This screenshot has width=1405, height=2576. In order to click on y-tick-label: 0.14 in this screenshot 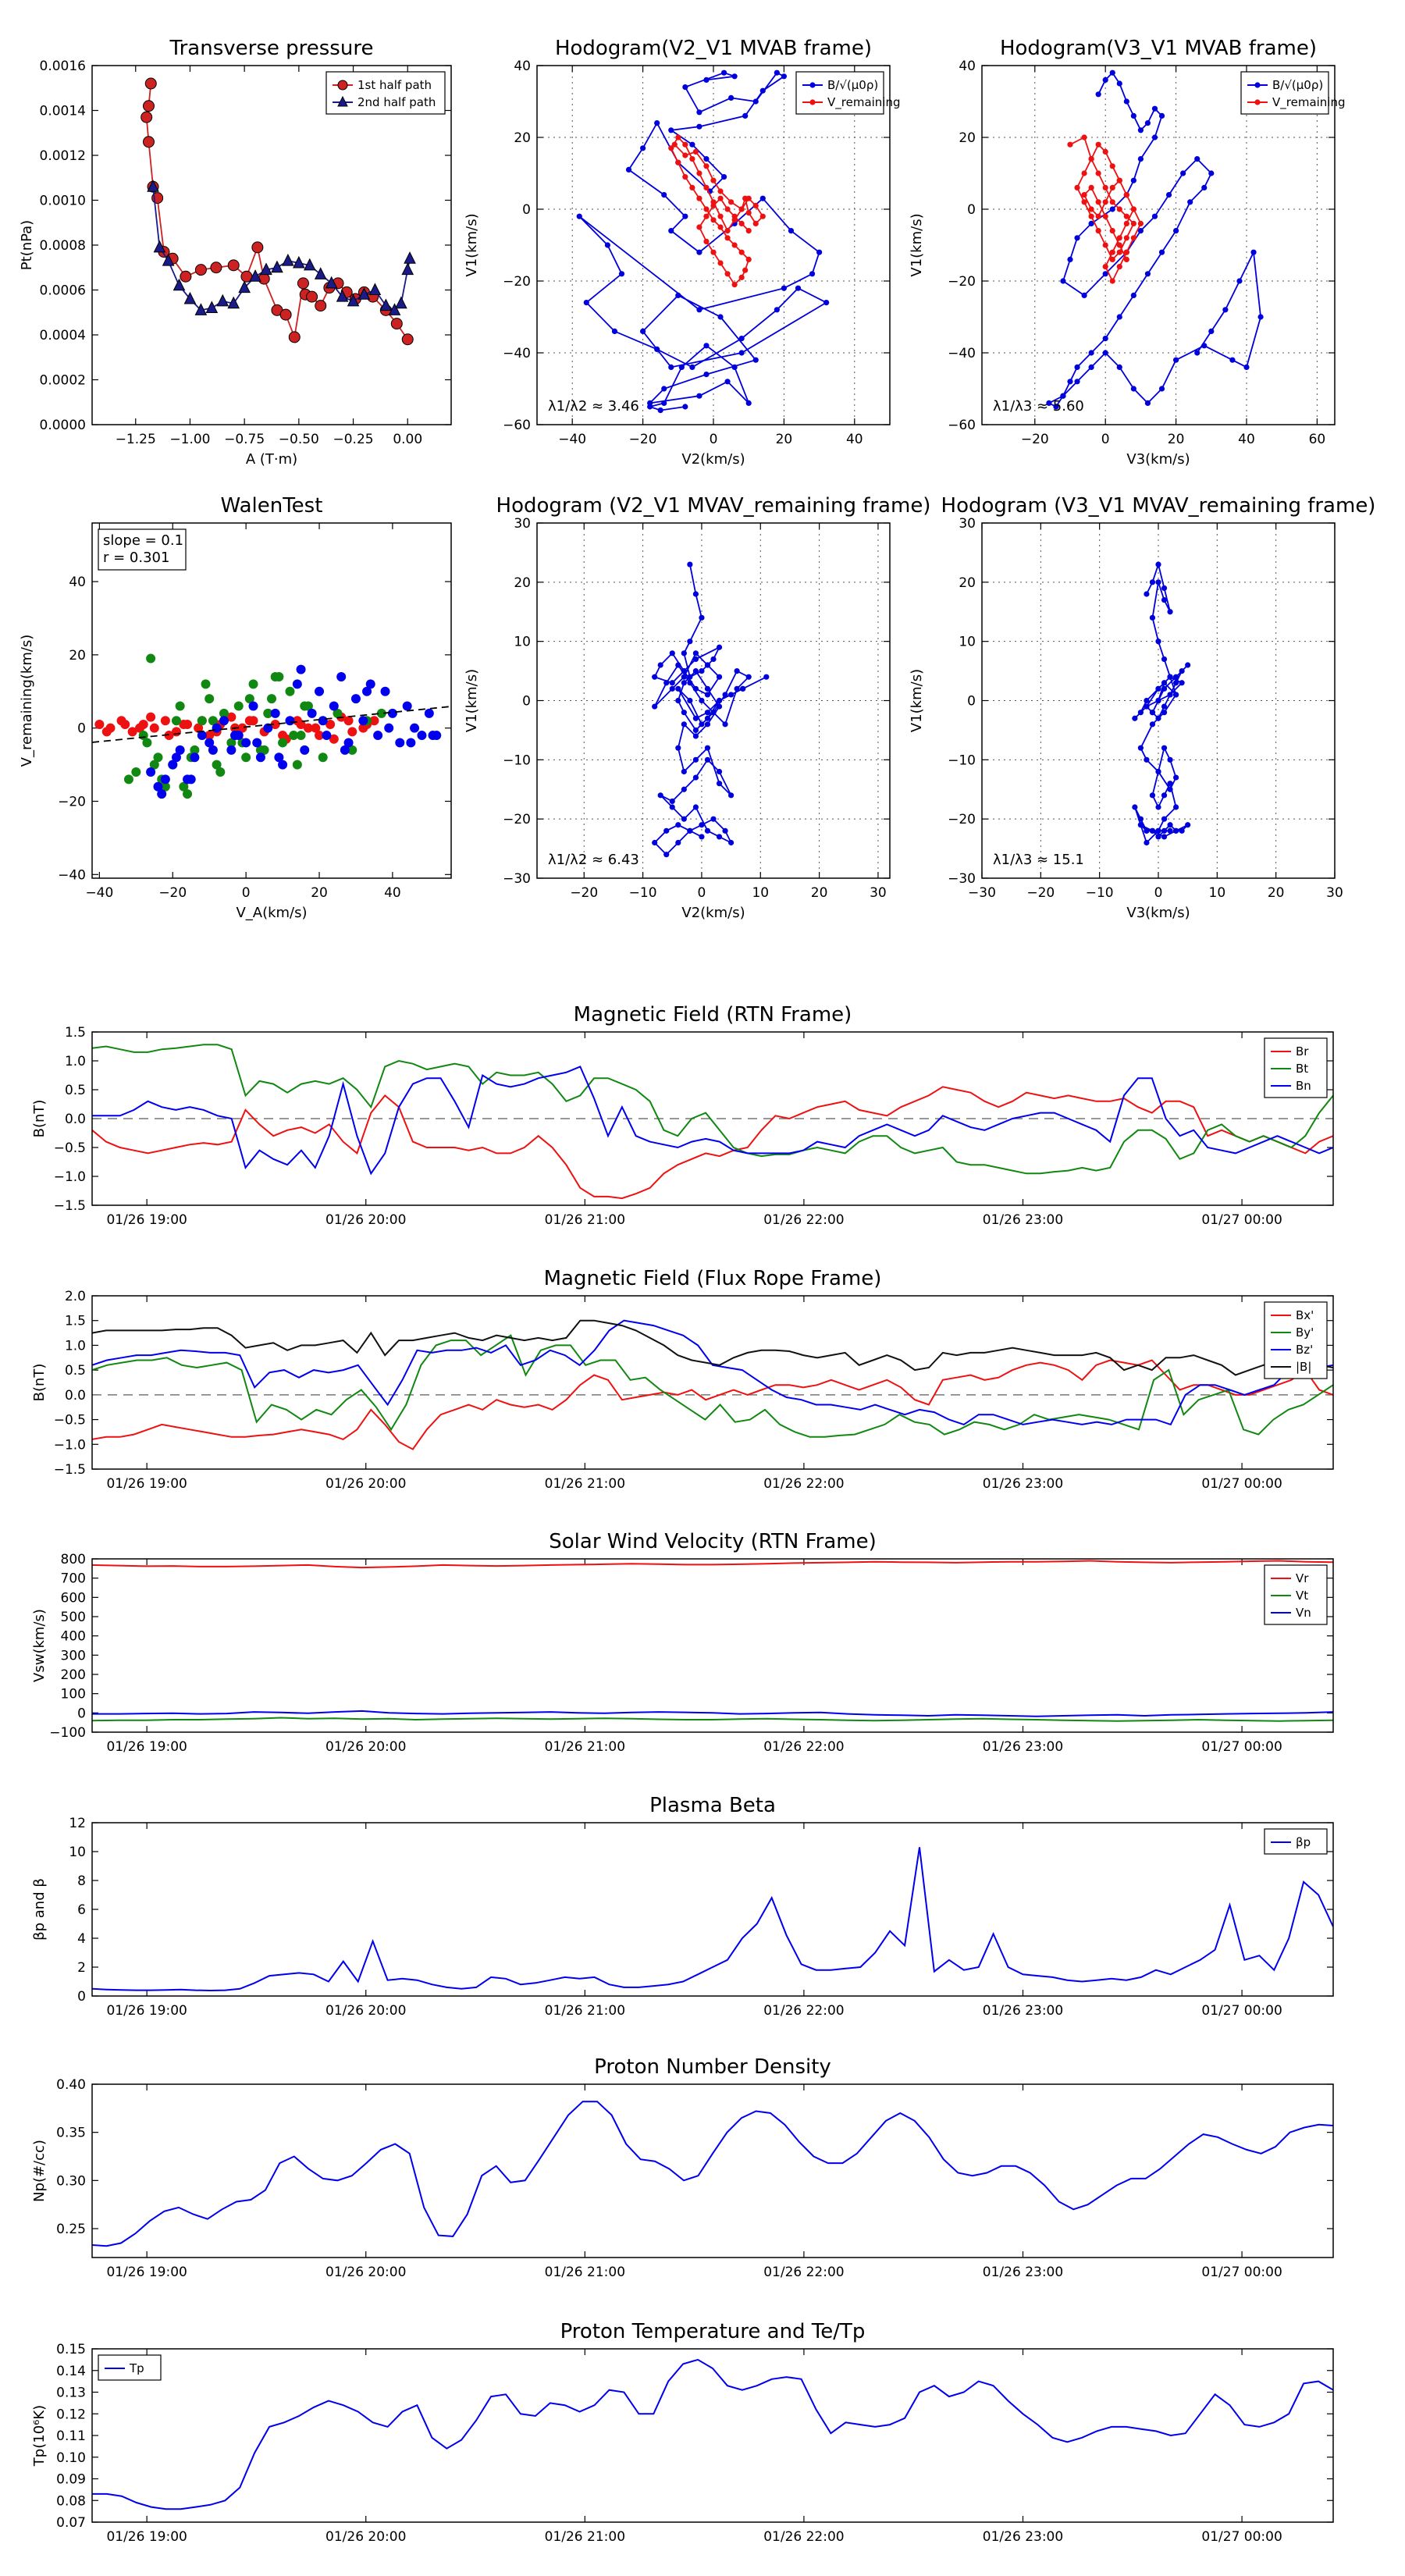, I will do `click(71, 2371)`.